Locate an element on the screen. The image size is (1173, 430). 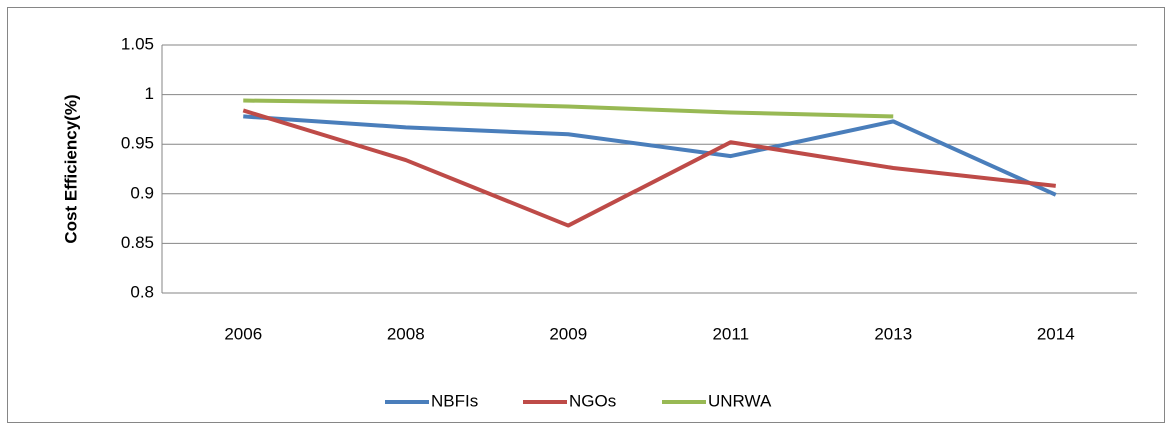
x-tick-label: 2006 is located at coordinates (243, 333).